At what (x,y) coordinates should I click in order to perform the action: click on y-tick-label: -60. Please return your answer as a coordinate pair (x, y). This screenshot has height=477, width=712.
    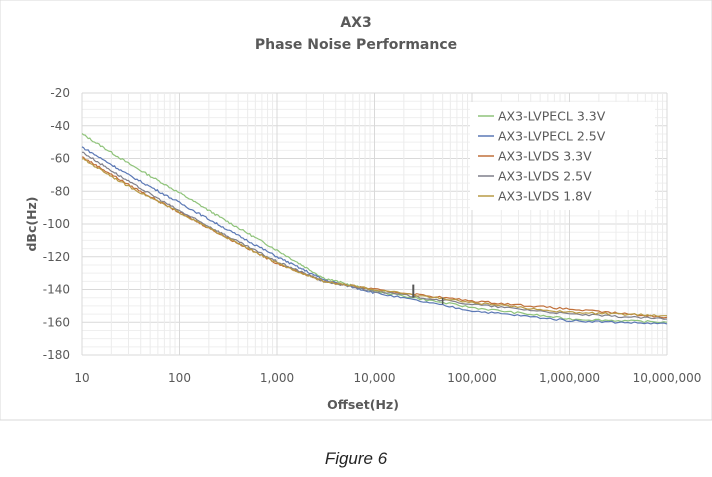
    Looking at the image, I should click on (60, 159).